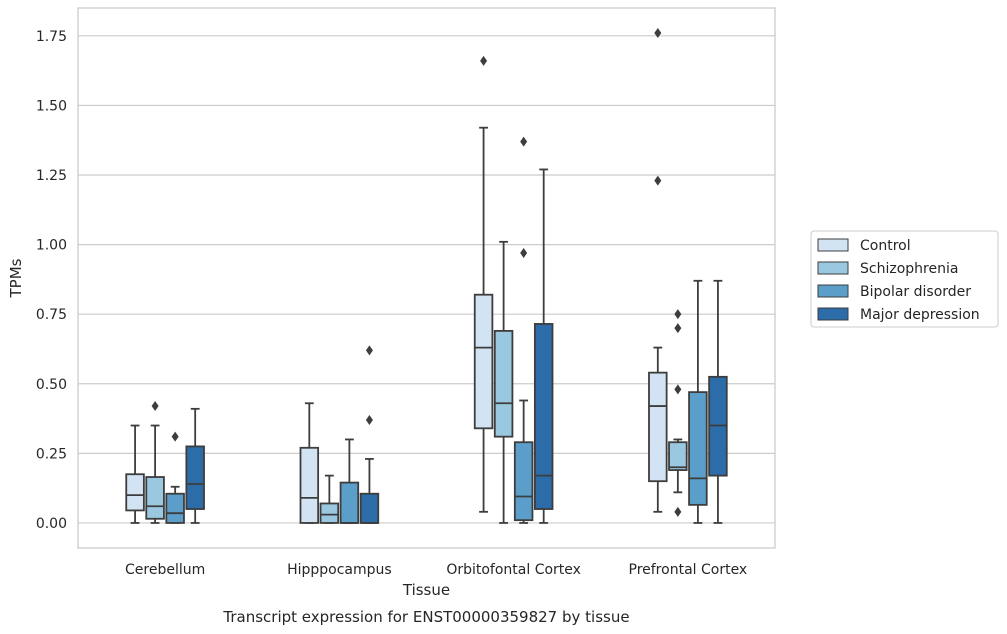  What do you see at coordinates (51, 454) in the screenshot?
I see `y-tick-label: 0.25` at bounding box center [51, 454].